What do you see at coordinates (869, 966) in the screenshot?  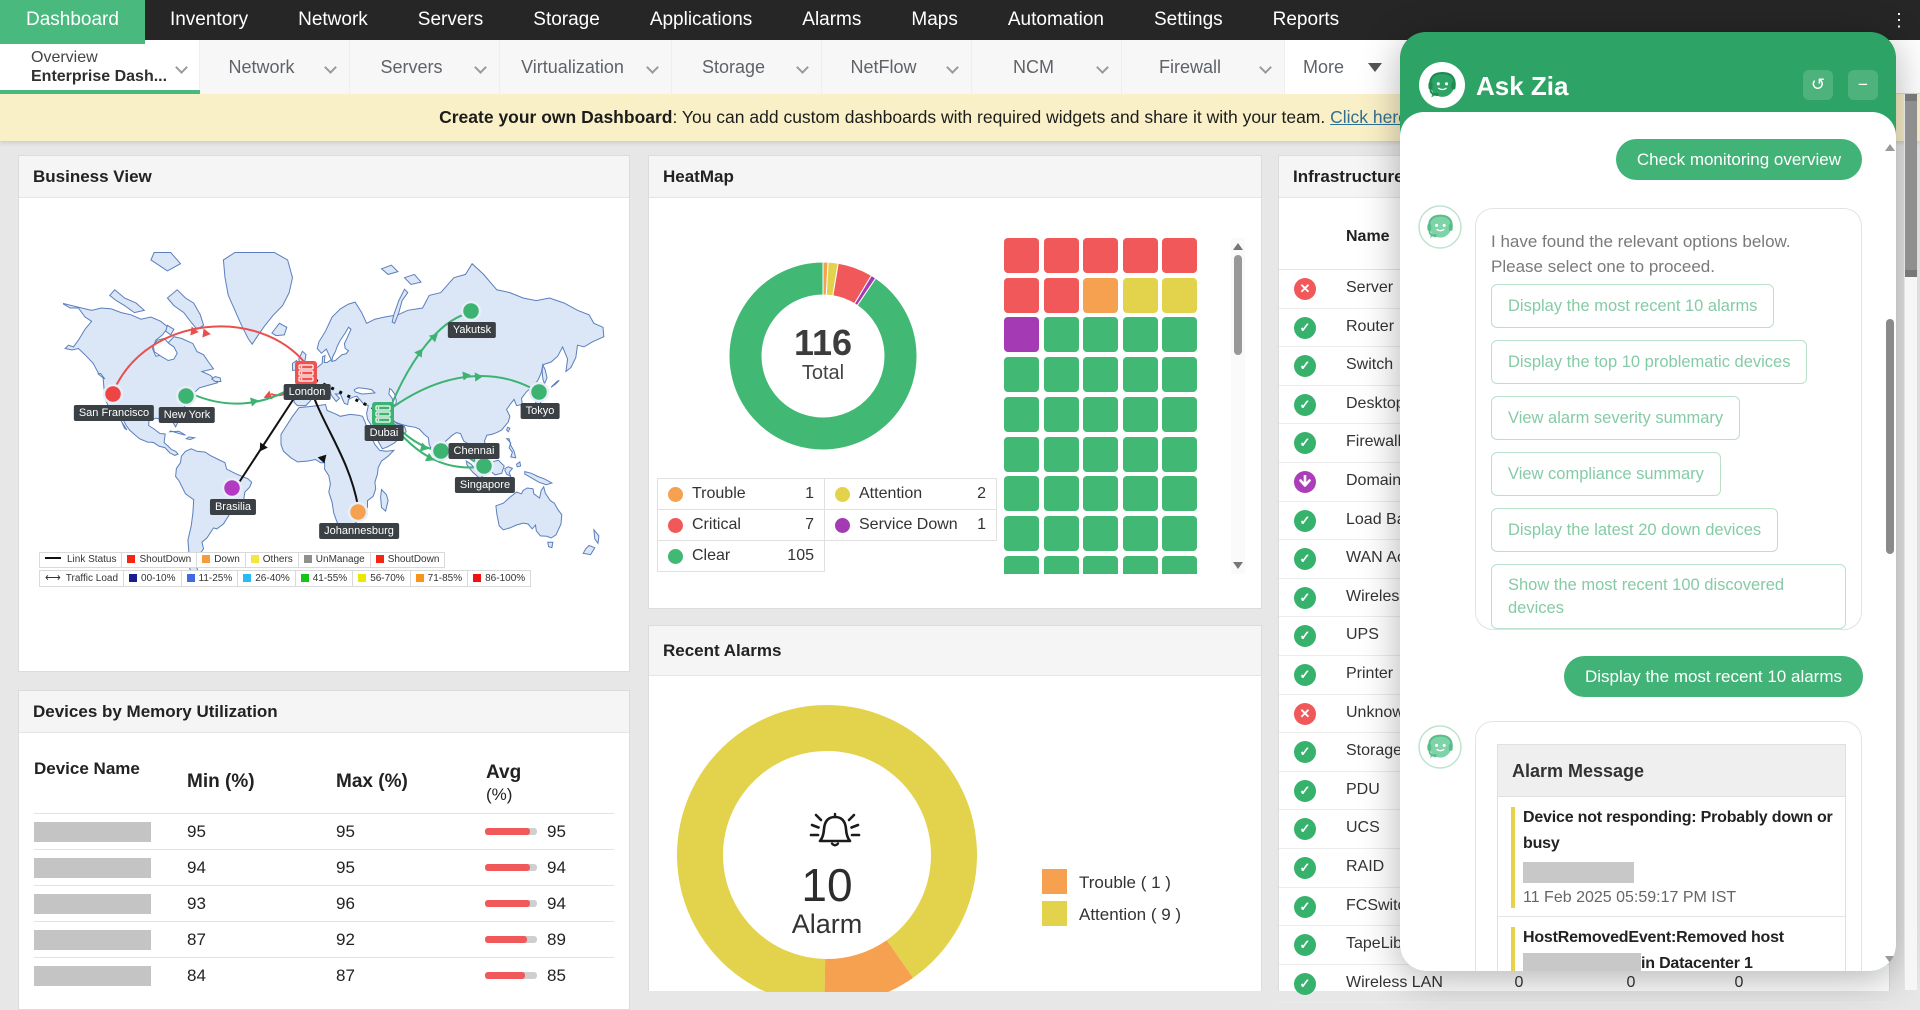 I see `donut-slice-trouble` at bounding box center [869, 966].